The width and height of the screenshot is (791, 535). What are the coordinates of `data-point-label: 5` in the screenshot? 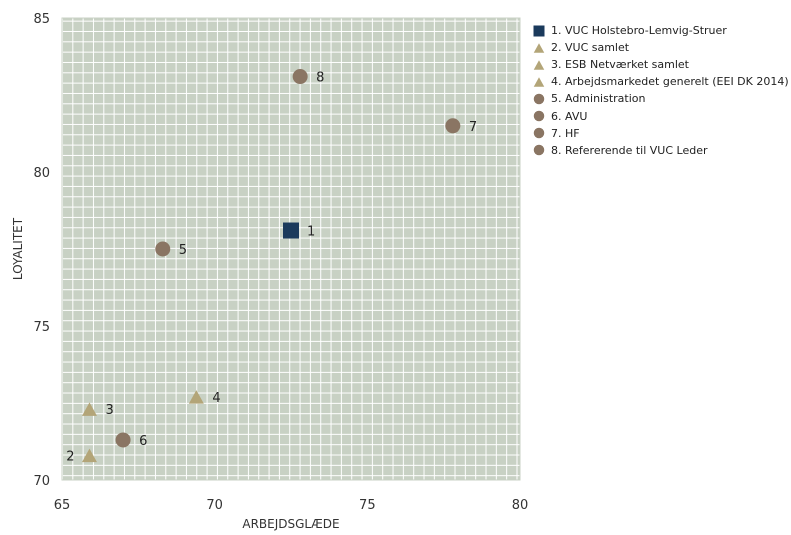 It's located at (183, 250).